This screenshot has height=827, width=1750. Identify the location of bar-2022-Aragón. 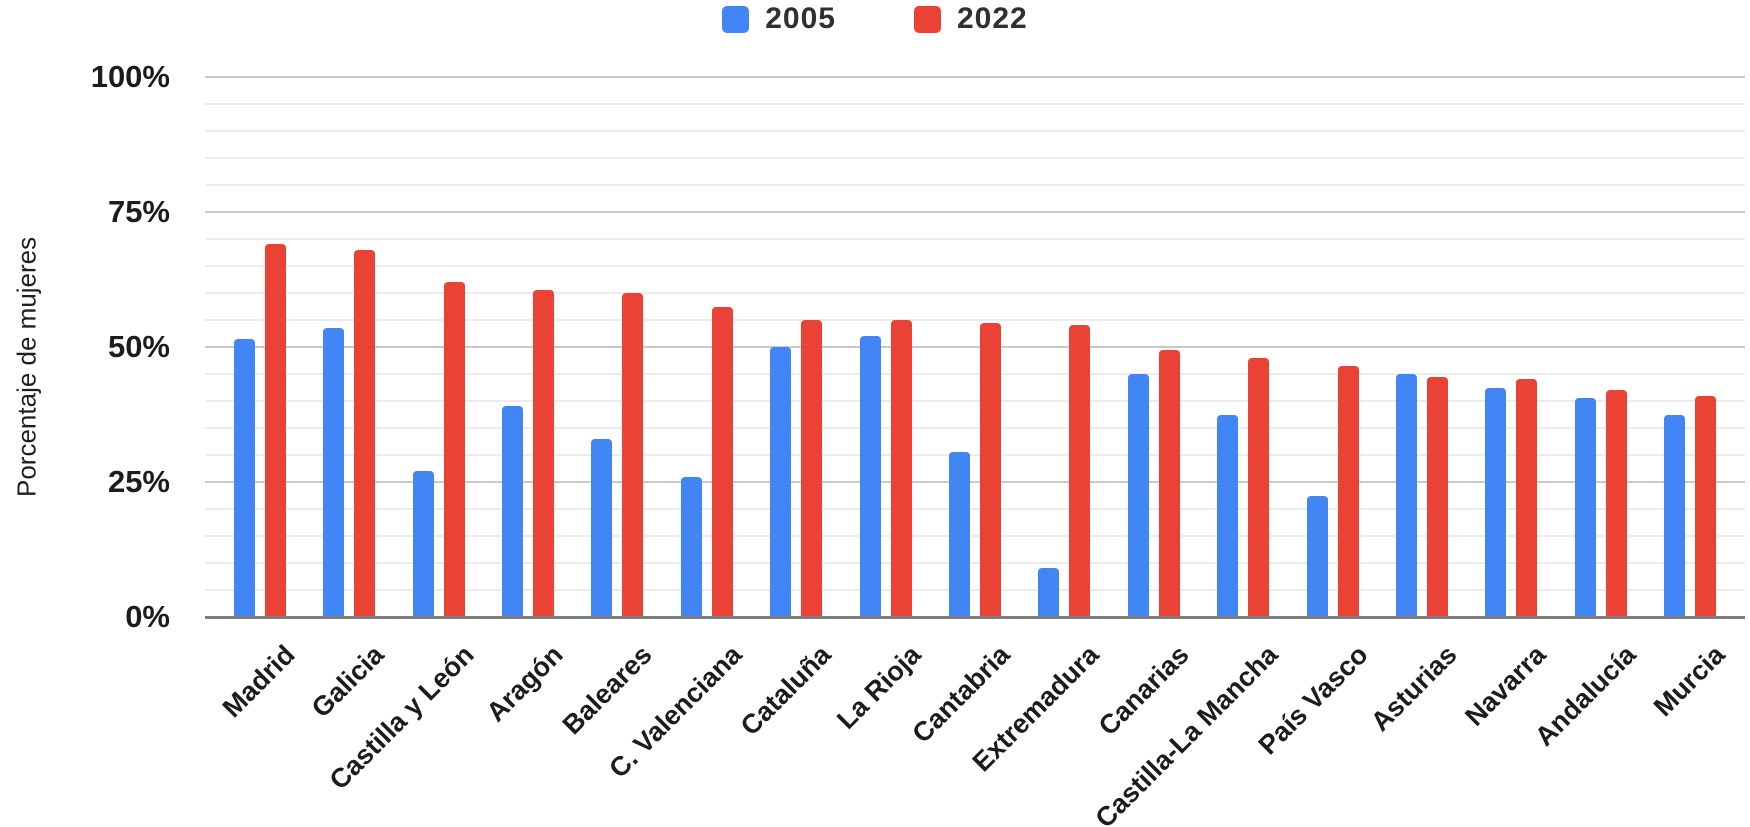
(543, 453).